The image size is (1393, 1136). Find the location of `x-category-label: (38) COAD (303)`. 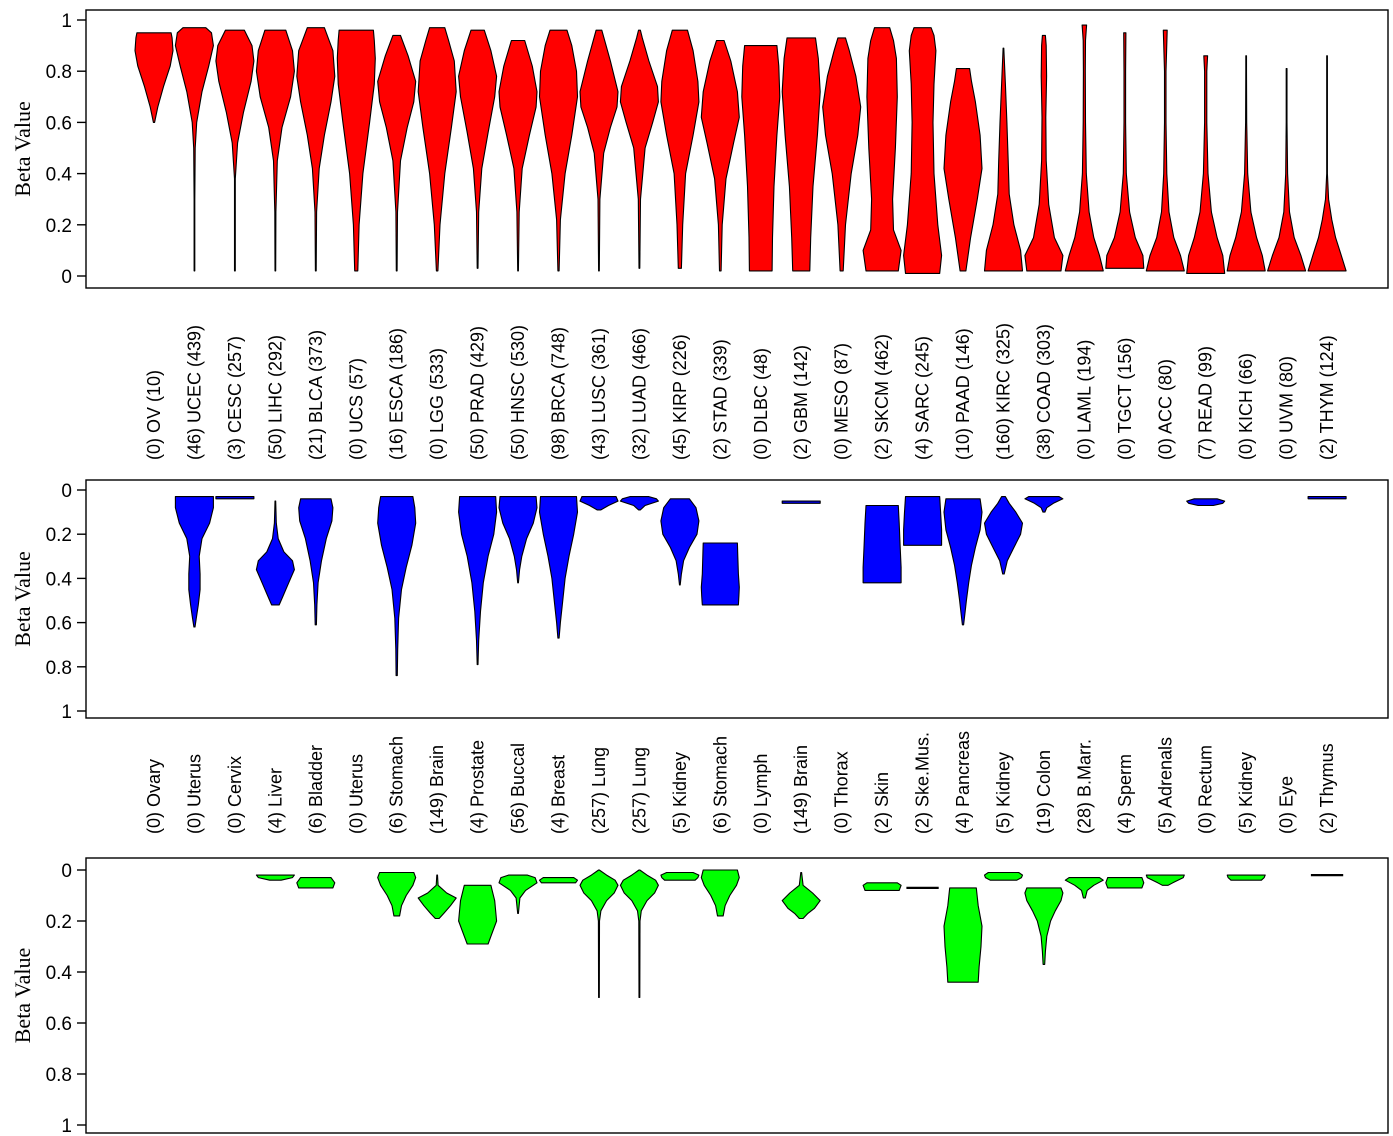

x-category-label: (38) COAD (303) is located at coordinates (1044, 392).